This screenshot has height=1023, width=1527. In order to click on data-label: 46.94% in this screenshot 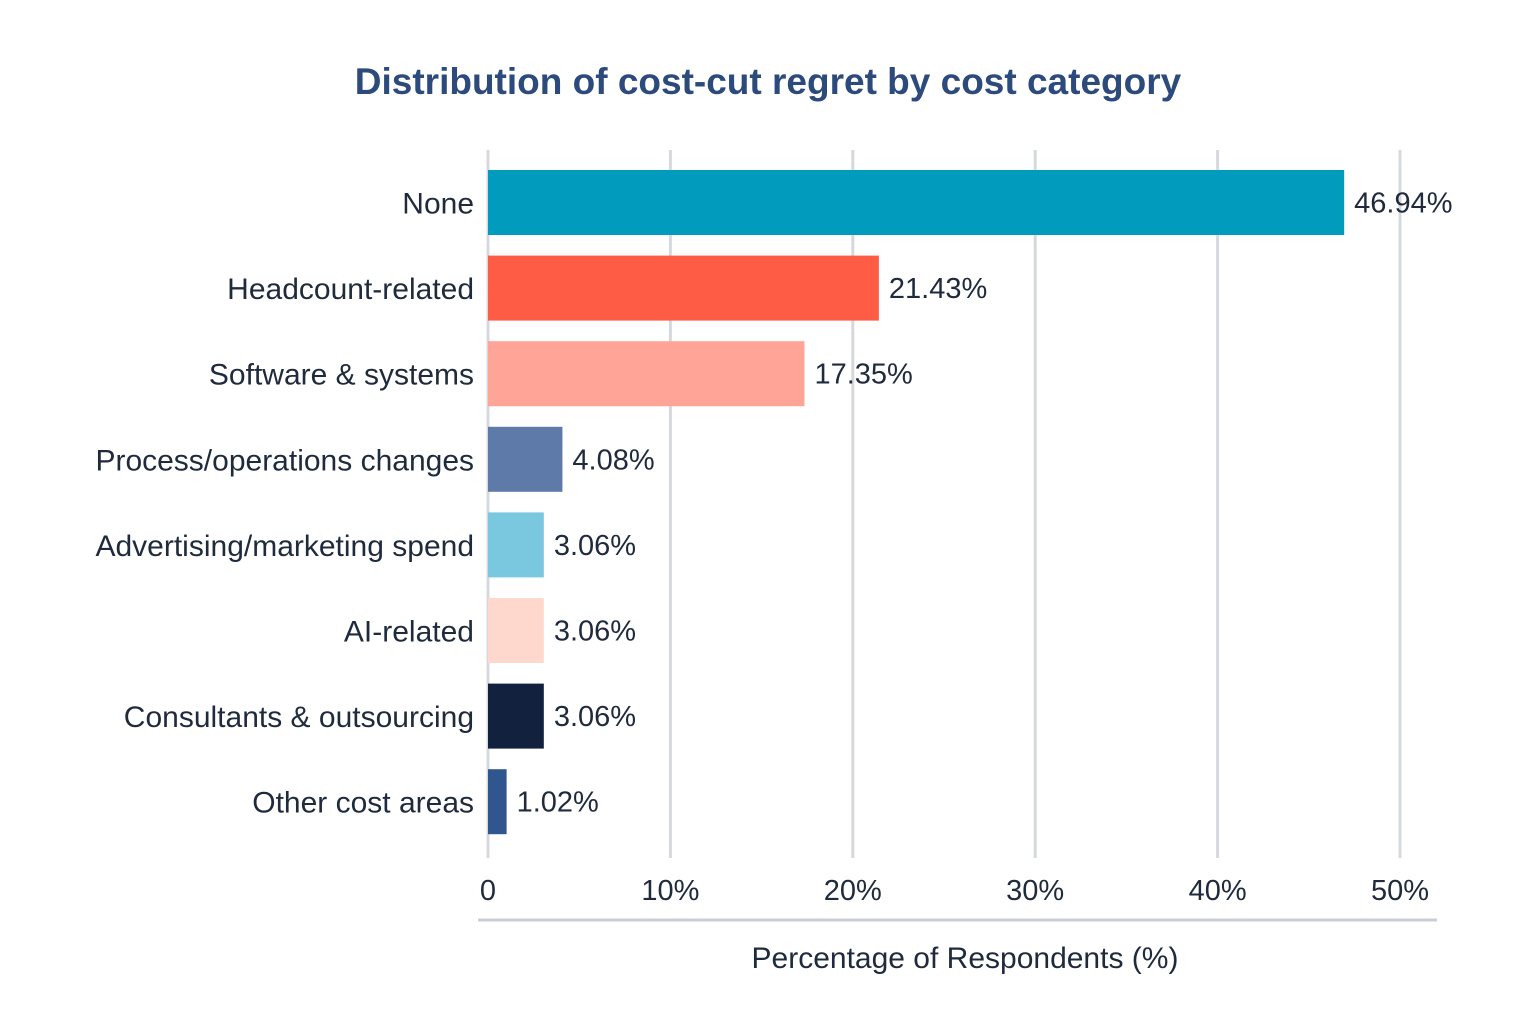, I will do `click(1403, 204)`.